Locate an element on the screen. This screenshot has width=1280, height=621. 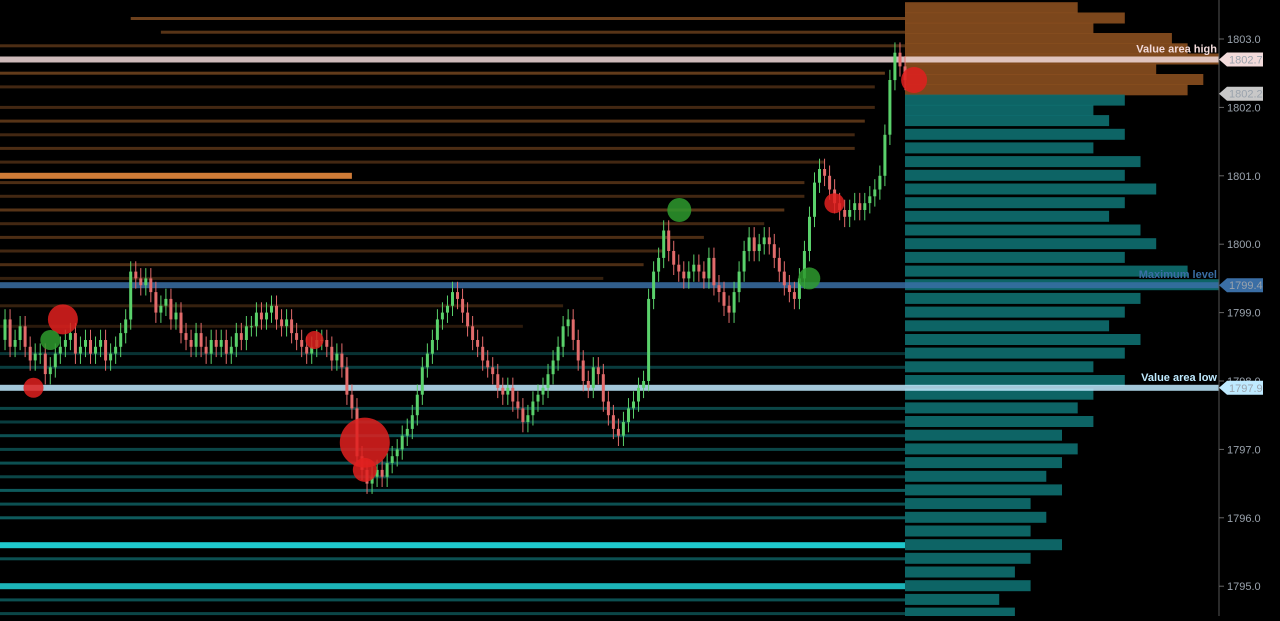
level-tag-text-1: 1799.4 is located at coordinates (1246, 286).